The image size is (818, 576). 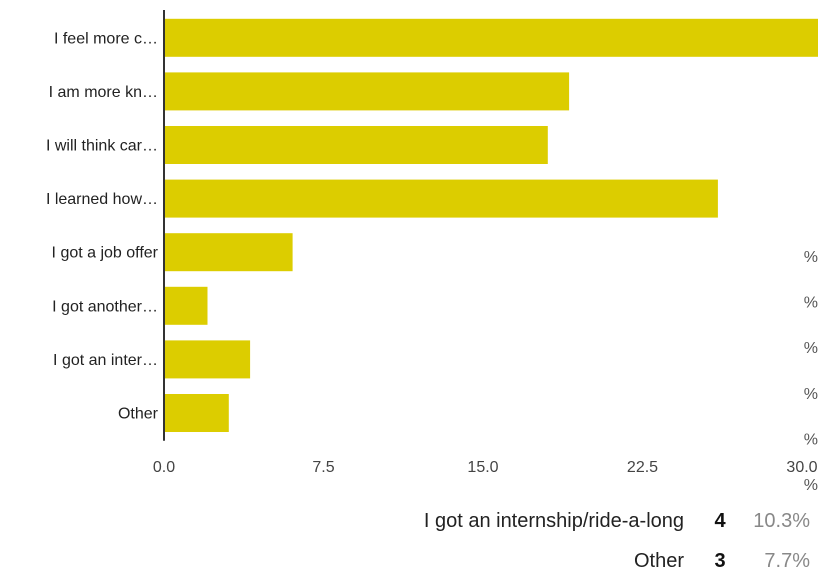 I want to click on clipped-percent-fragments: %%%%%%, so click(x=811, y=371).